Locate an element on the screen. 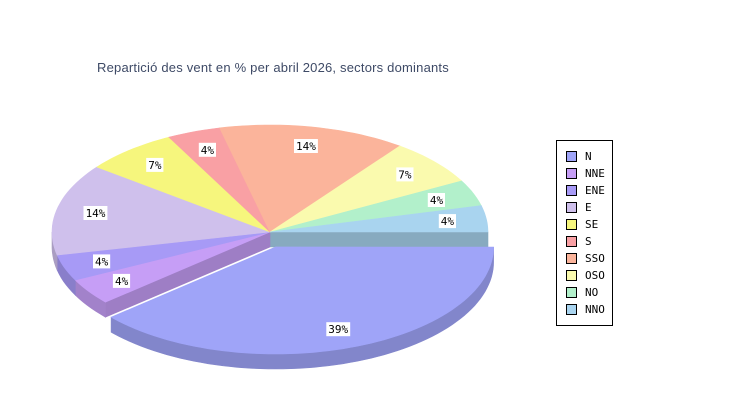  legend-item-NNO: NNO is located at coordinates (587, 309).